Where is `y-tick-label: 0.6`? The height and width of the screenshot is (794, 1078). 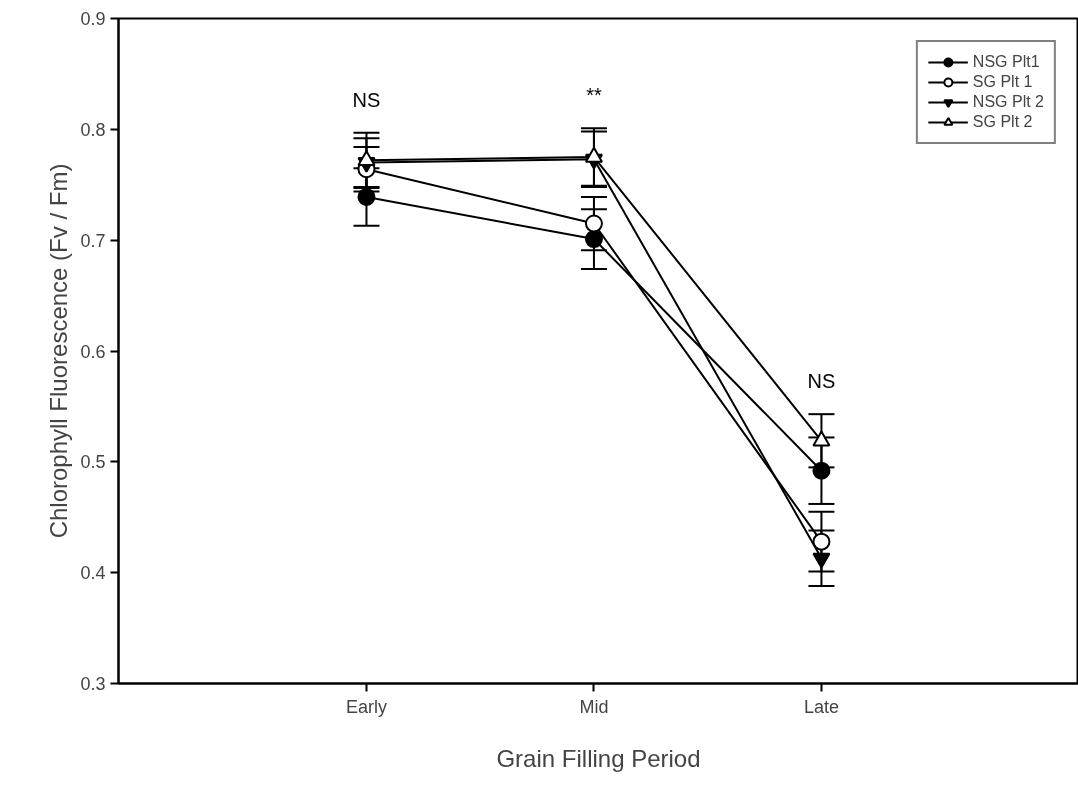
y-tick-label: 0.6 is located at coordinates (93, 351).